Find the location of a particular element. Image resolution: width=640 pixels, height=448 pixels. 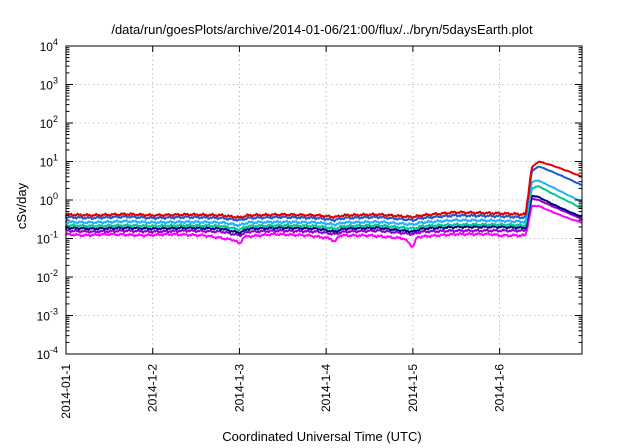

y-tick-label: 10¹ is located at coordinates (49, 161).